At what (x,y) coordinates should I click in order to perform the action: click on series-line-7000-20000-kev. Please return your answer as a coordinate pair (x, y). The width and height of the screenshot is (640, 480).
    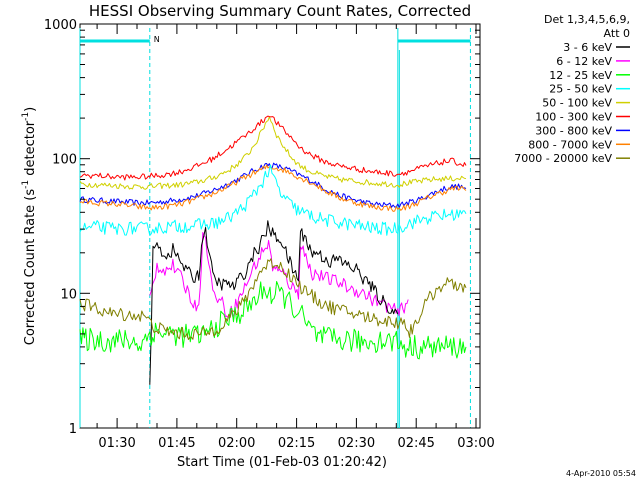
    Looking at the image, I should click on (273, 299).